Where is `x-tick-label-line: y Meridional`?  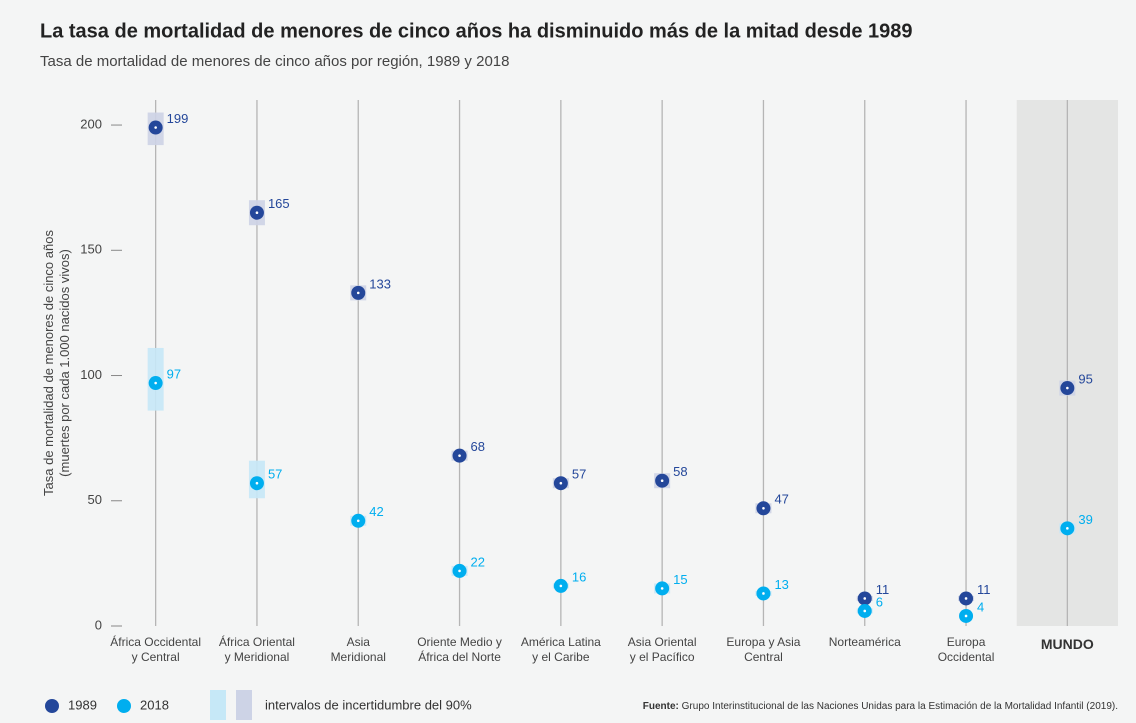 x-tick-label-line: y Meridional is located at coordinates (257, 657).